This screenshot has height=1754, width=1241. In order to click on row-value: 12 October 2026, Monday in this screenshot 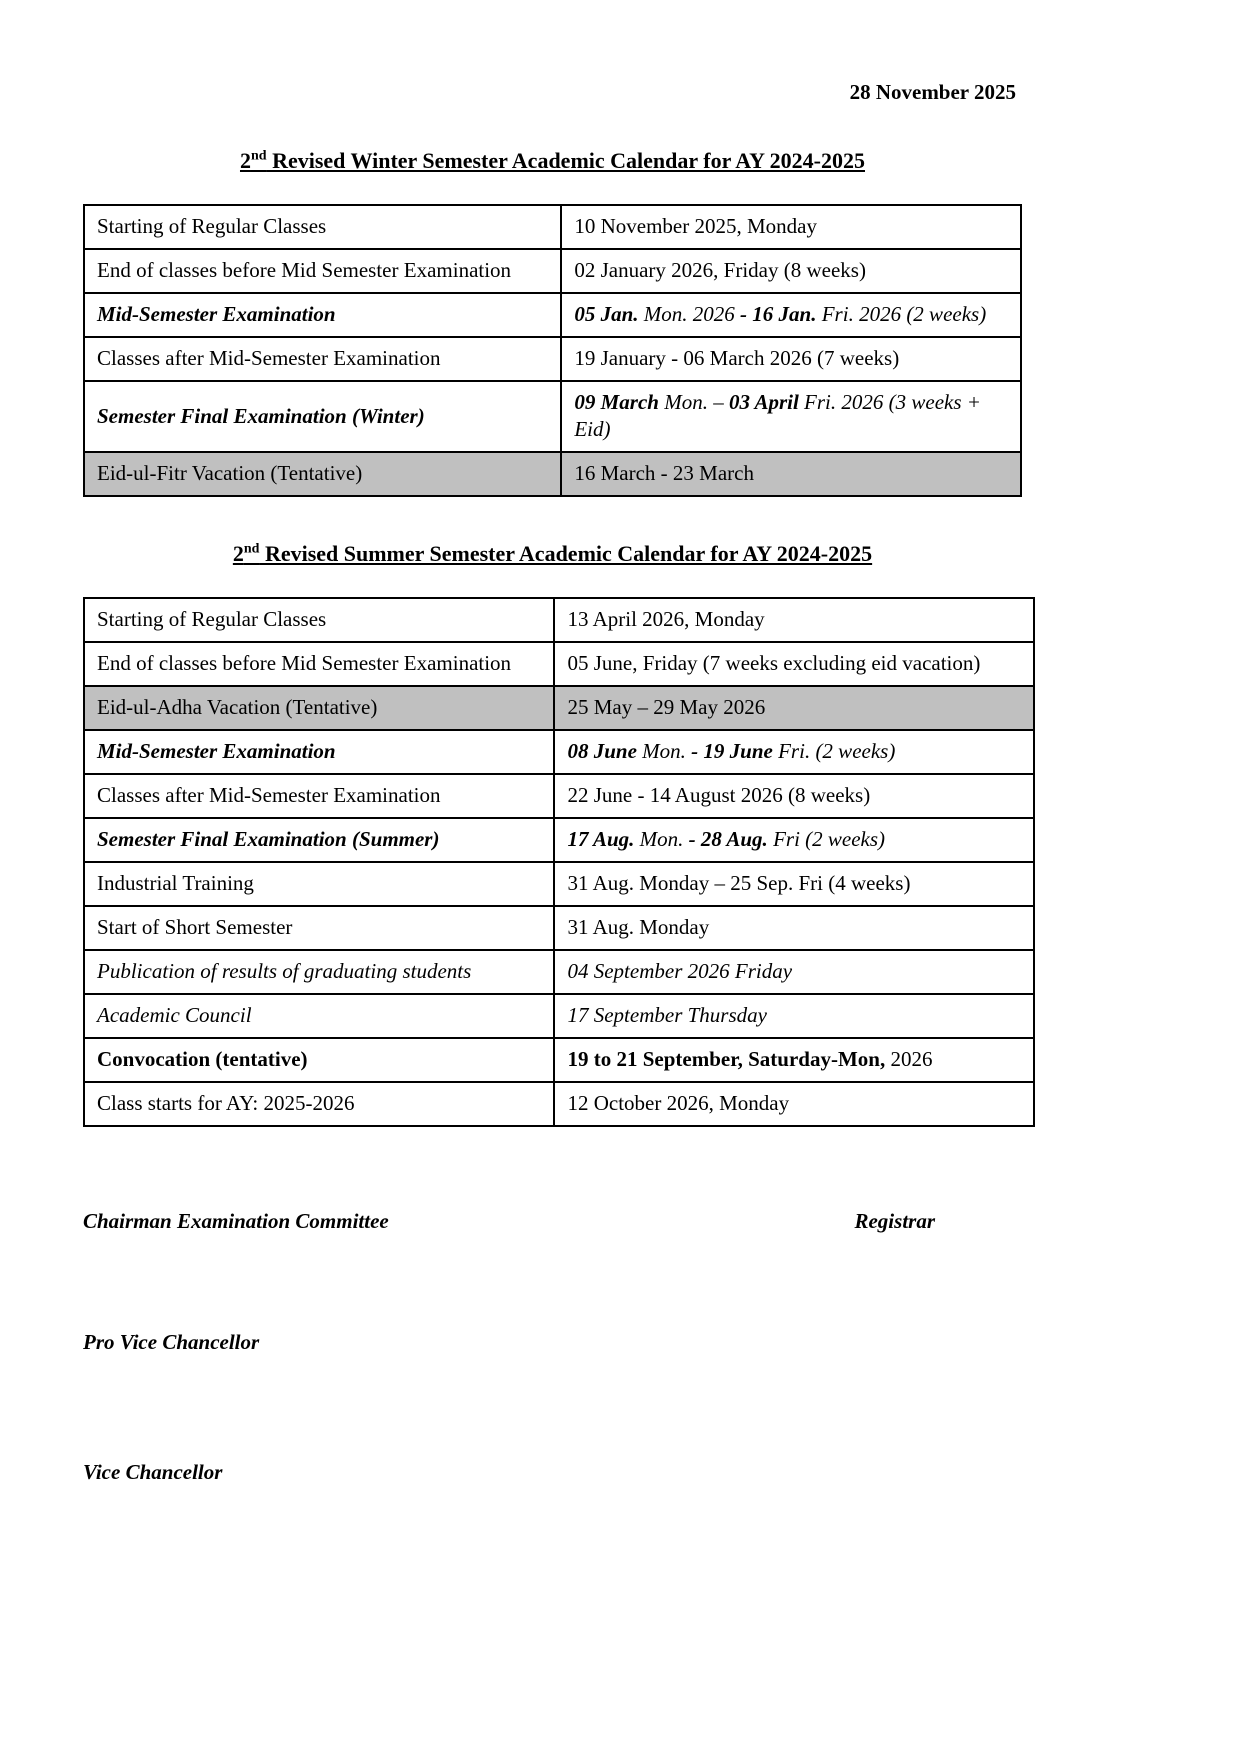, I will do `click(794, 1103)`.